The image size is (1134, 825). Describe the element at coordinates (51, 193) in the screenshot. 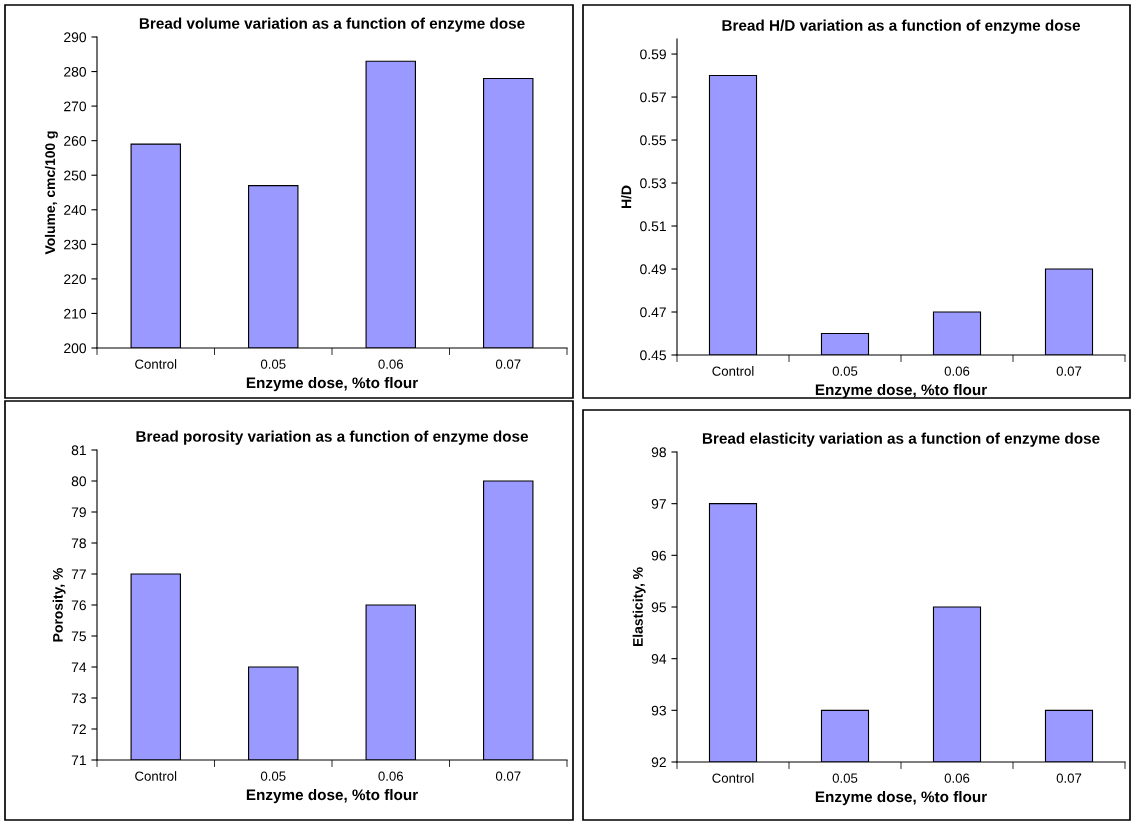

I see `y-axis-title: Volume, cmc/100 g` at that location.